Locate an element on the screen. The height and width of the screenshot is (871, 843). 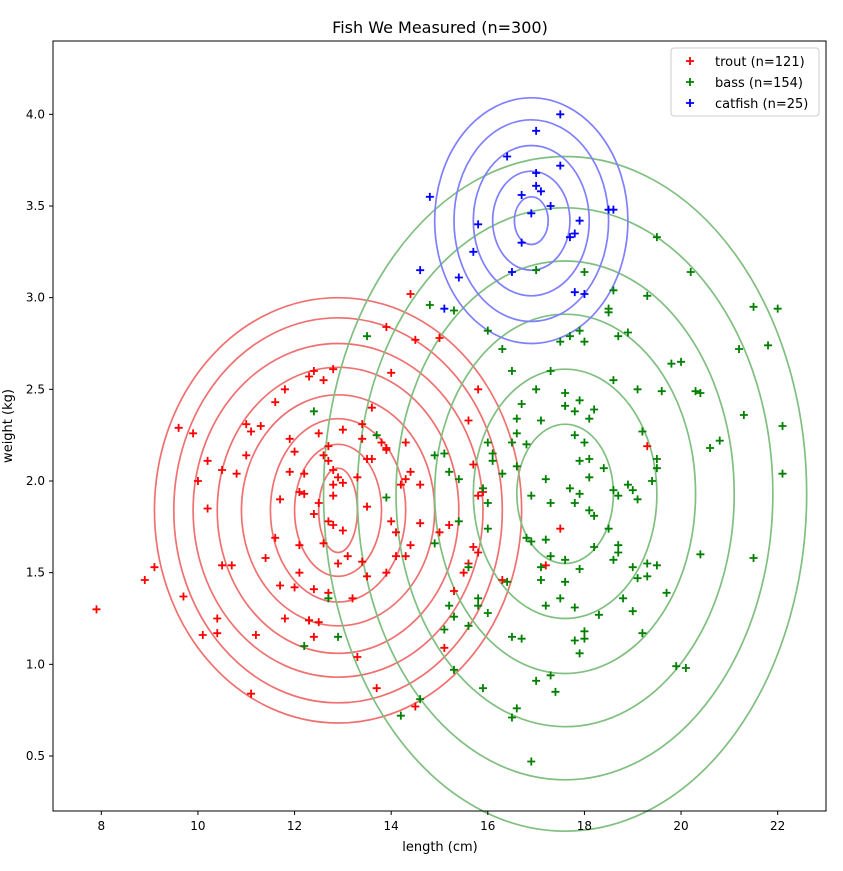
legend: trout (n=121) bass (n=154) catfish (n=25) is located at coordinates (745, 82).